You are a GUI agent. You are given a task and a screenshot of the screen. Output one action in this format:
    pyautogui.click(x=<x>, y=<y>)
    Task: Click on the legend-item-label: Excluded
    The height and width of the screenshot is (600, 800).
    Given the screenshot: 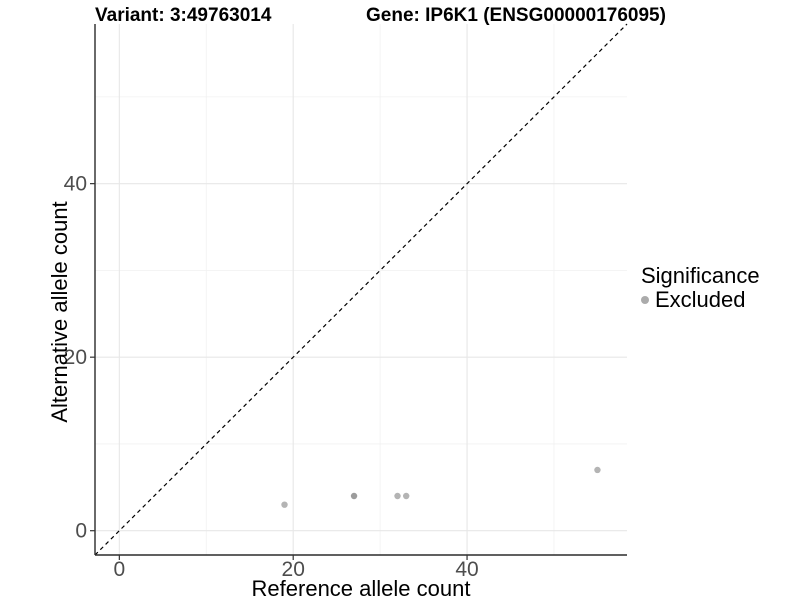 What is the action you would take?
    pyautogui.click(x=700, y=299)
    